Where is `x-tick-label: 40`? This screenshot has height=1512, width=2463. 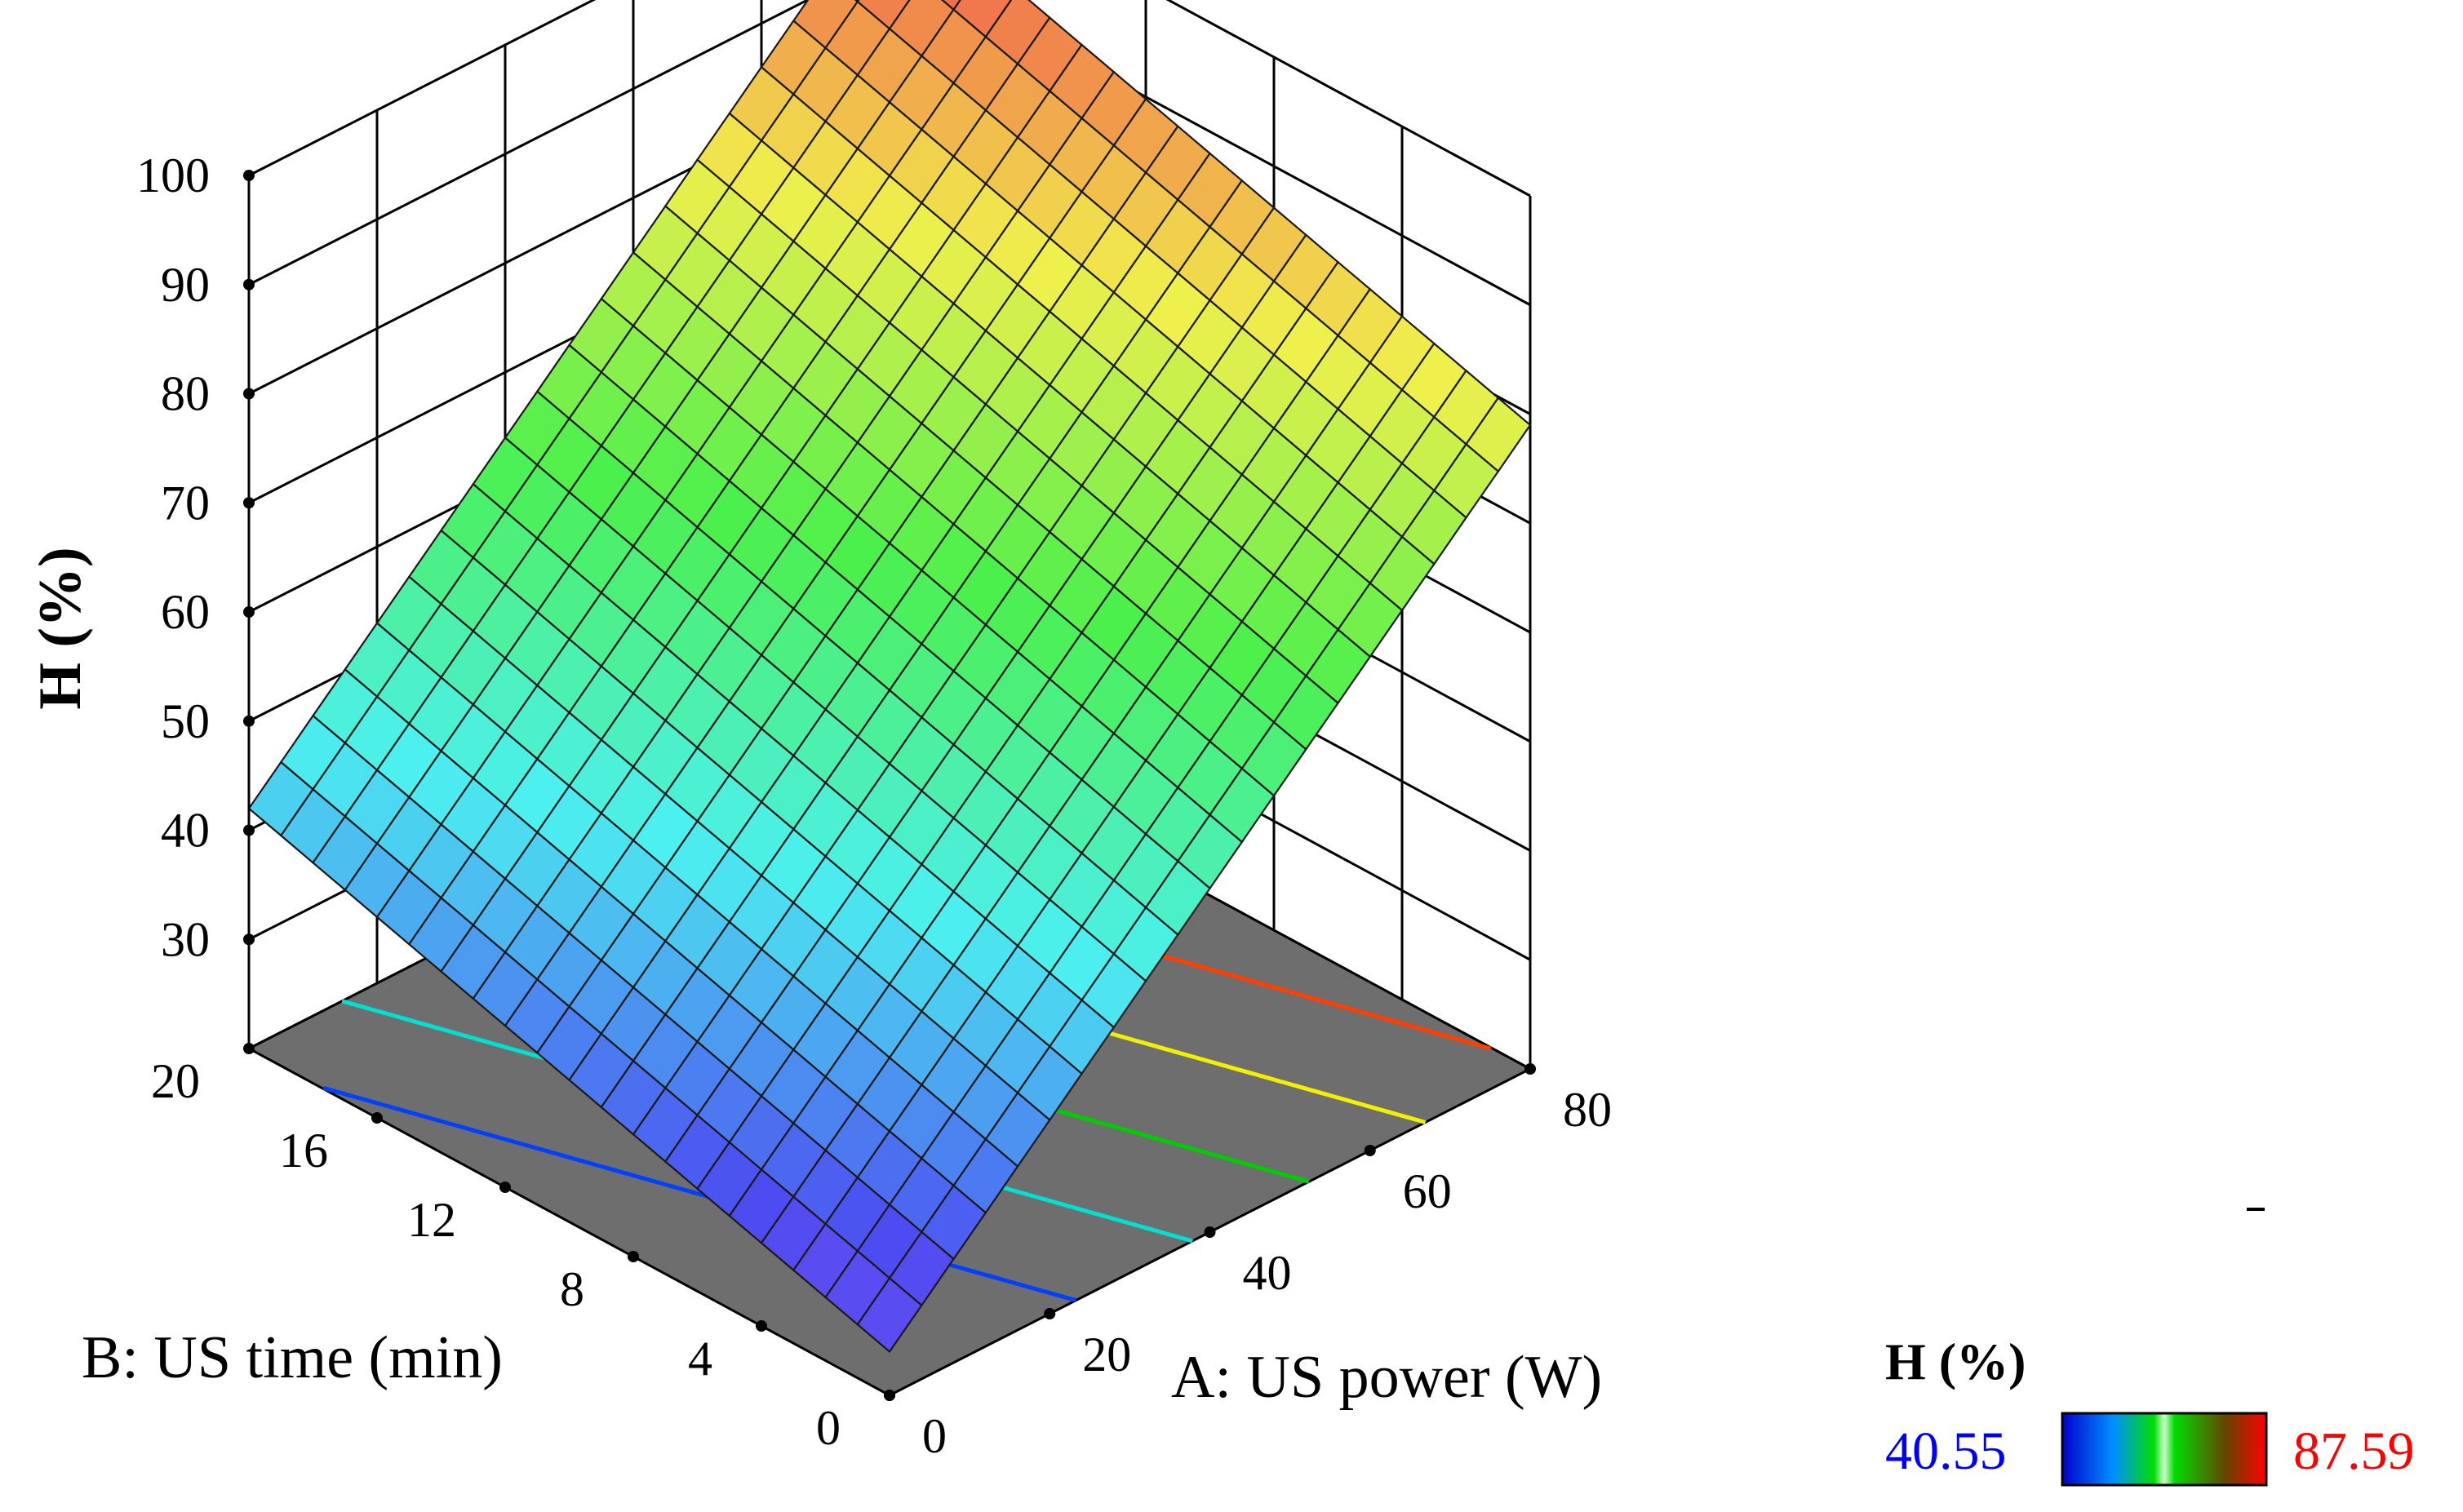 x-tick-label: 40 is located at coordinates (1267, 1273).